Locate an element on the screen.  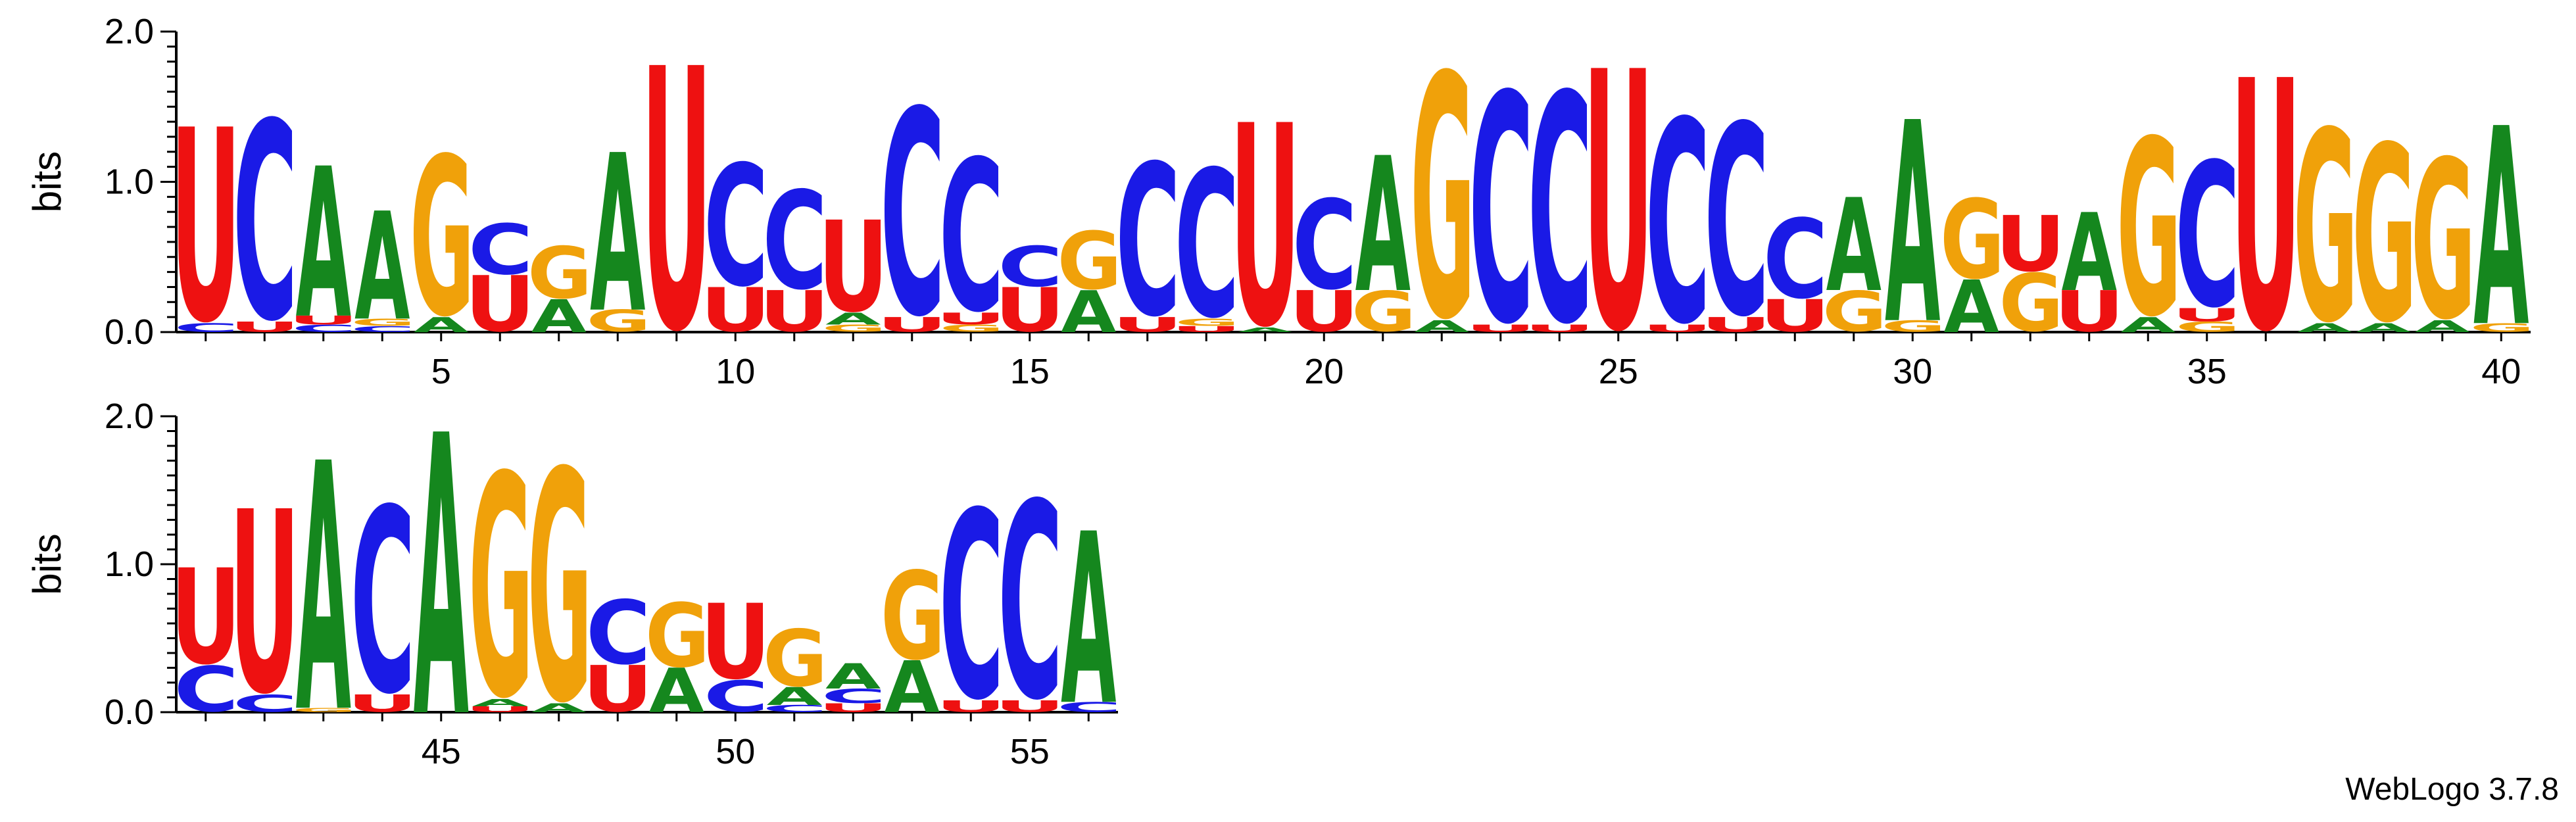
logo-column-55: UC is located at coordinates (1029, 603).